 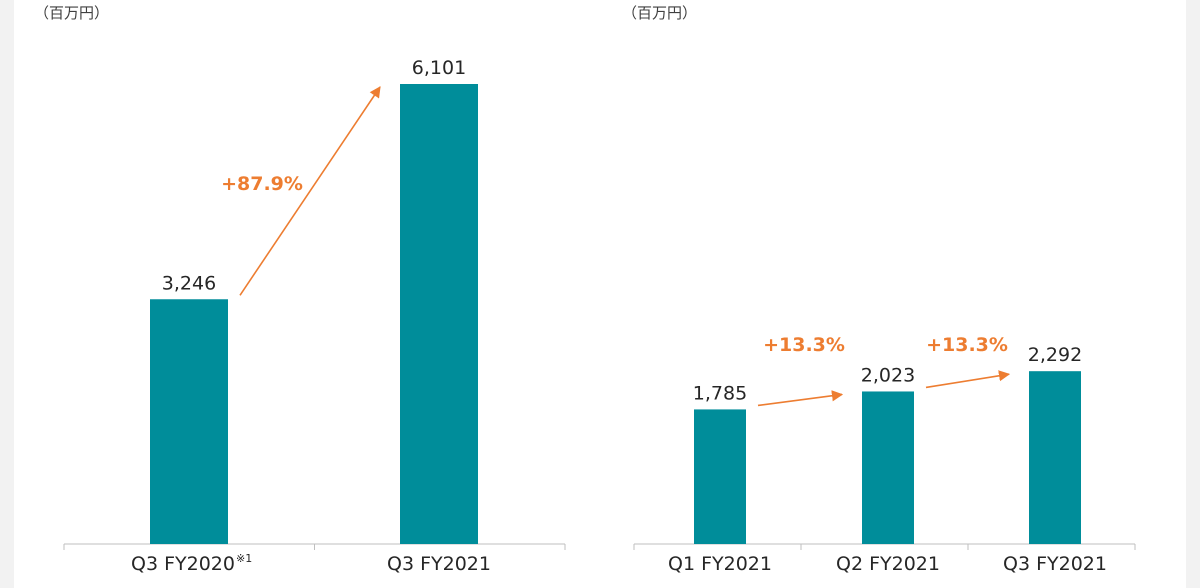 What do you see at coordinates (189, 421) in the screenshot?
I see `bar-q3-fy2020` at bounding box center [189, 421].